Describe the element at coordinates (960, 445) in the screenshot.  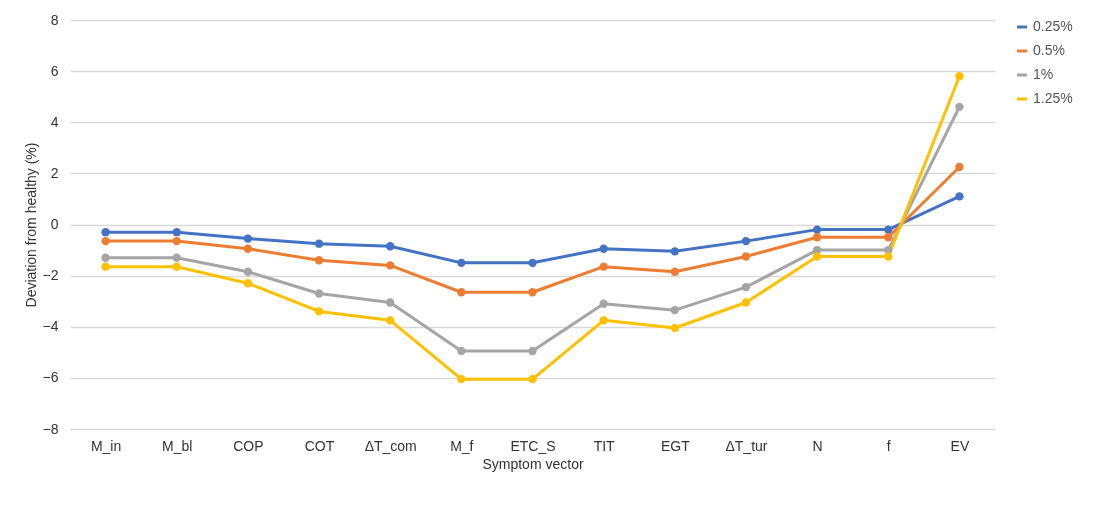
I see `x-tick-label: EV` at that location.